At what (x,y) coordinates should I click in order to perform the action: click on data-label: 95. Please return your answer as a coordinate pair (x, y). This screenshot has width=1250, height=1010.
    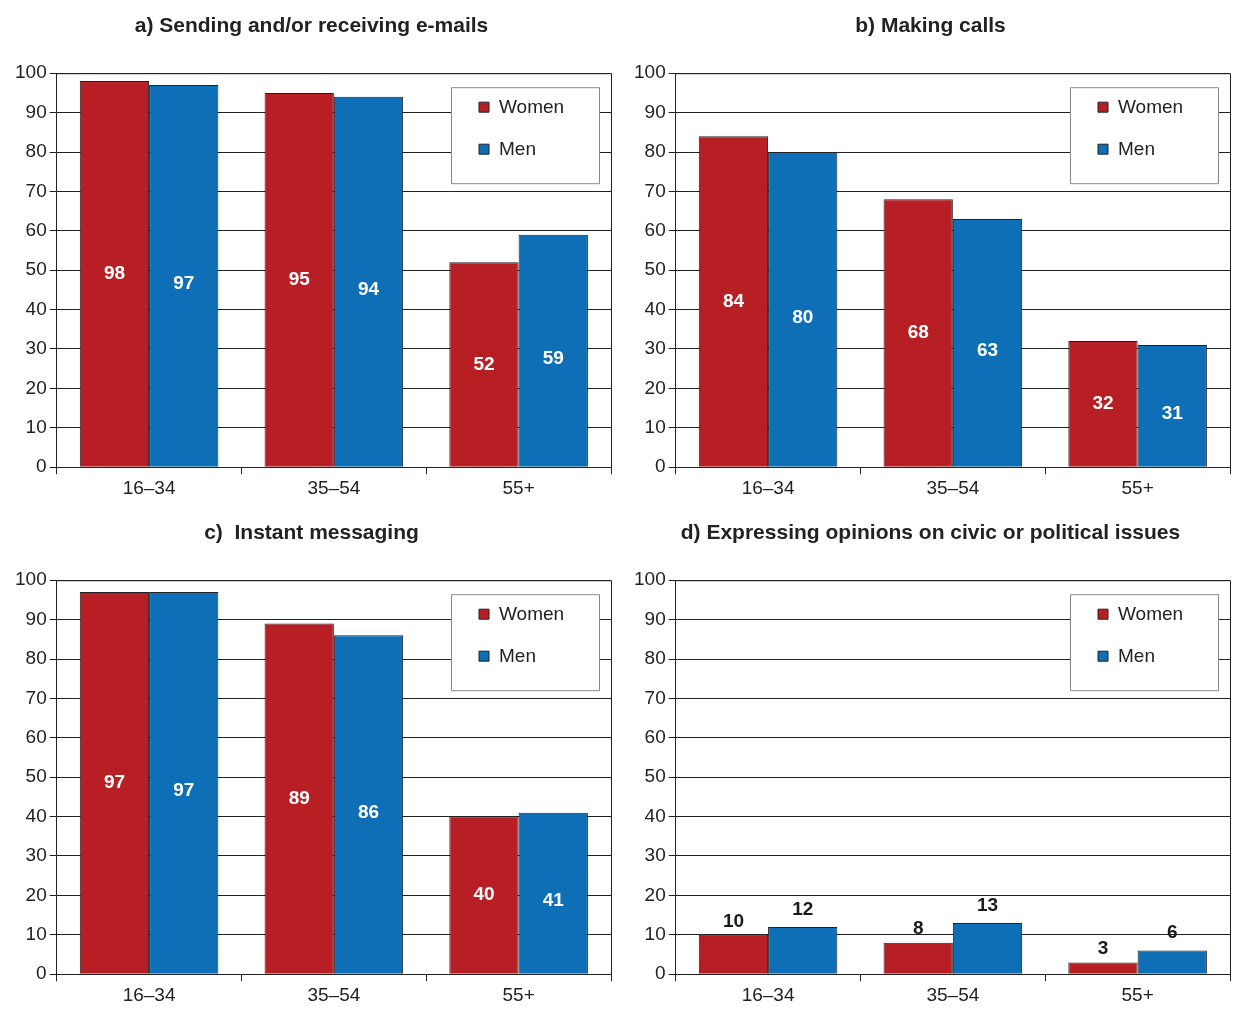
    Looking at the image, I should click on (299, 279).